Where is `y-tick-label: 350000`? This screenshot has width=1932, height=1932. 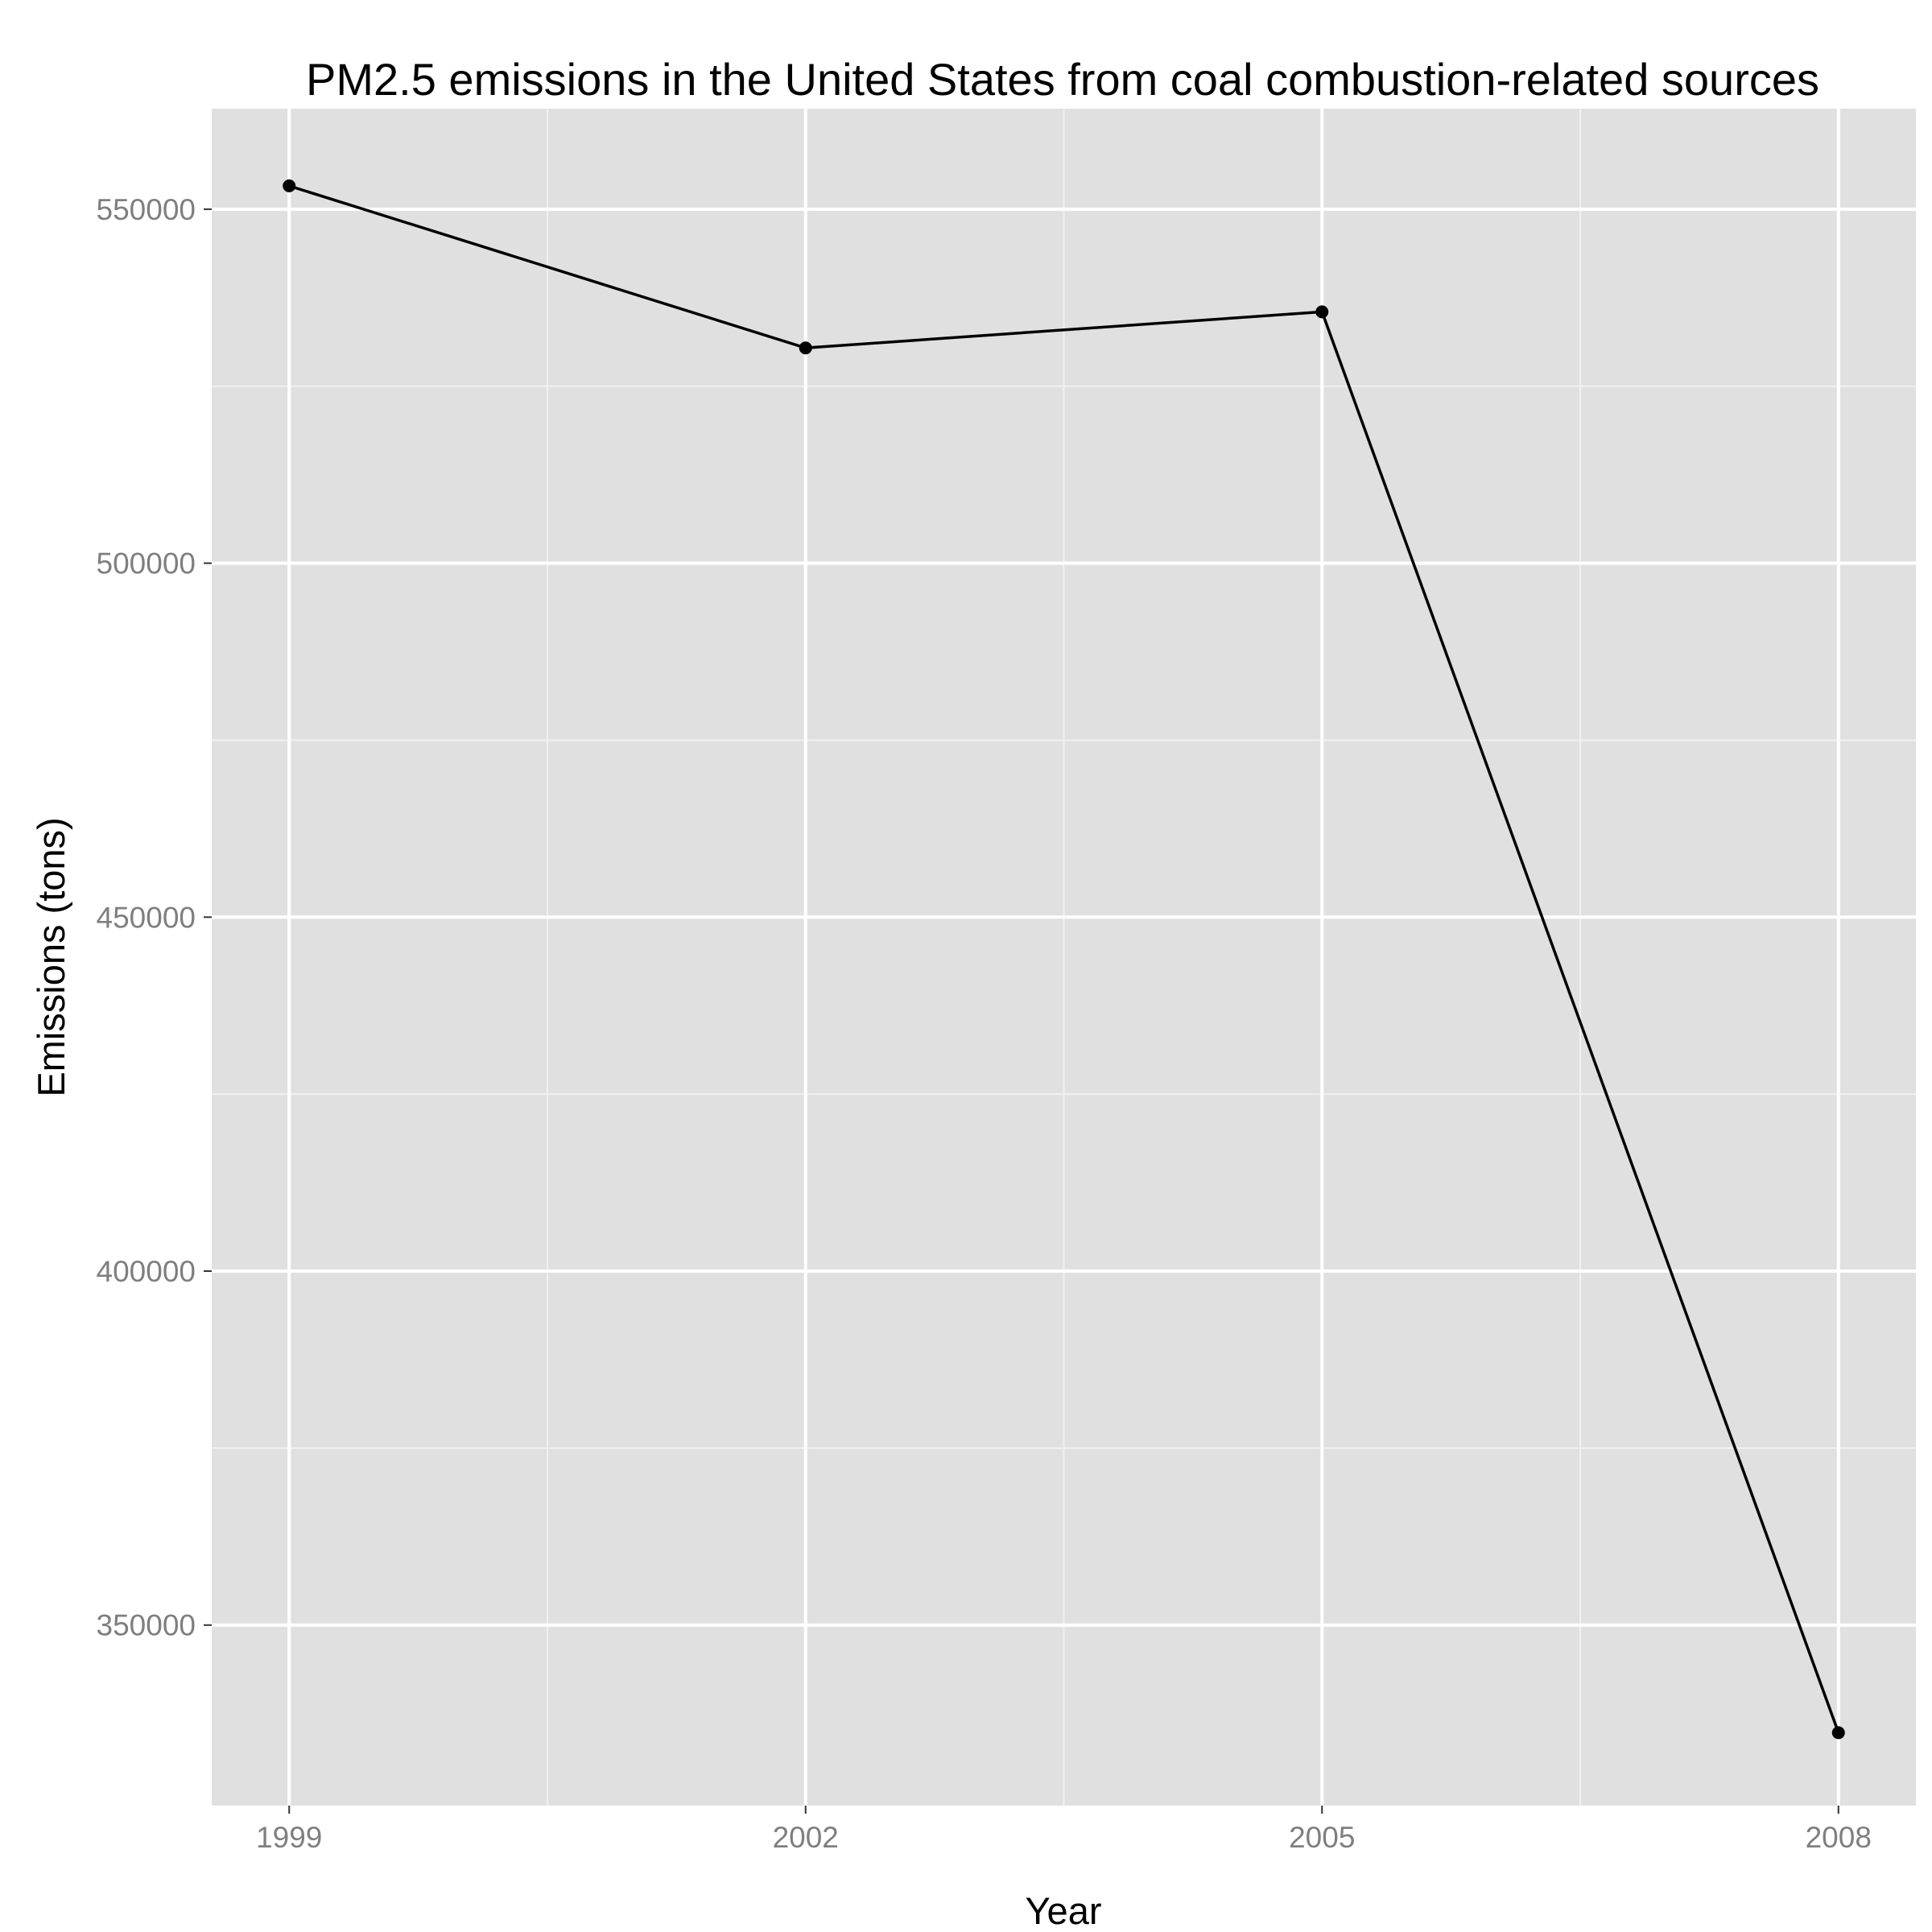
y-tick-label: 350000 is located at coordinates (146, 1625).